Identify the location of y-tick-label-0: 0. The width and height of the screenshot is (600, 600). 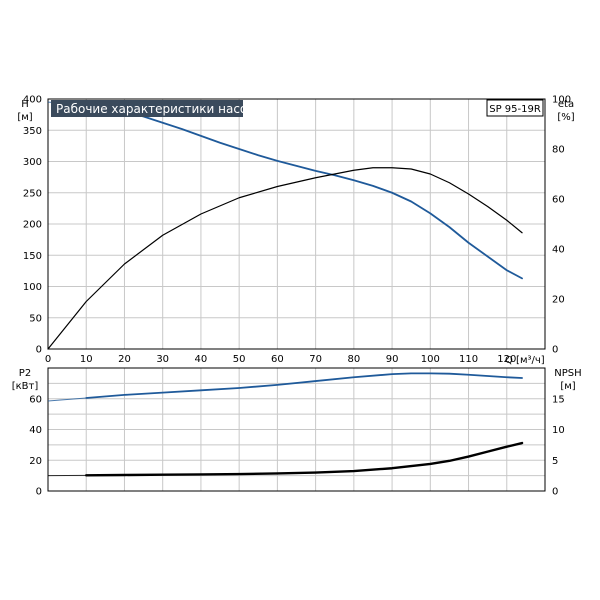
(39, 350).